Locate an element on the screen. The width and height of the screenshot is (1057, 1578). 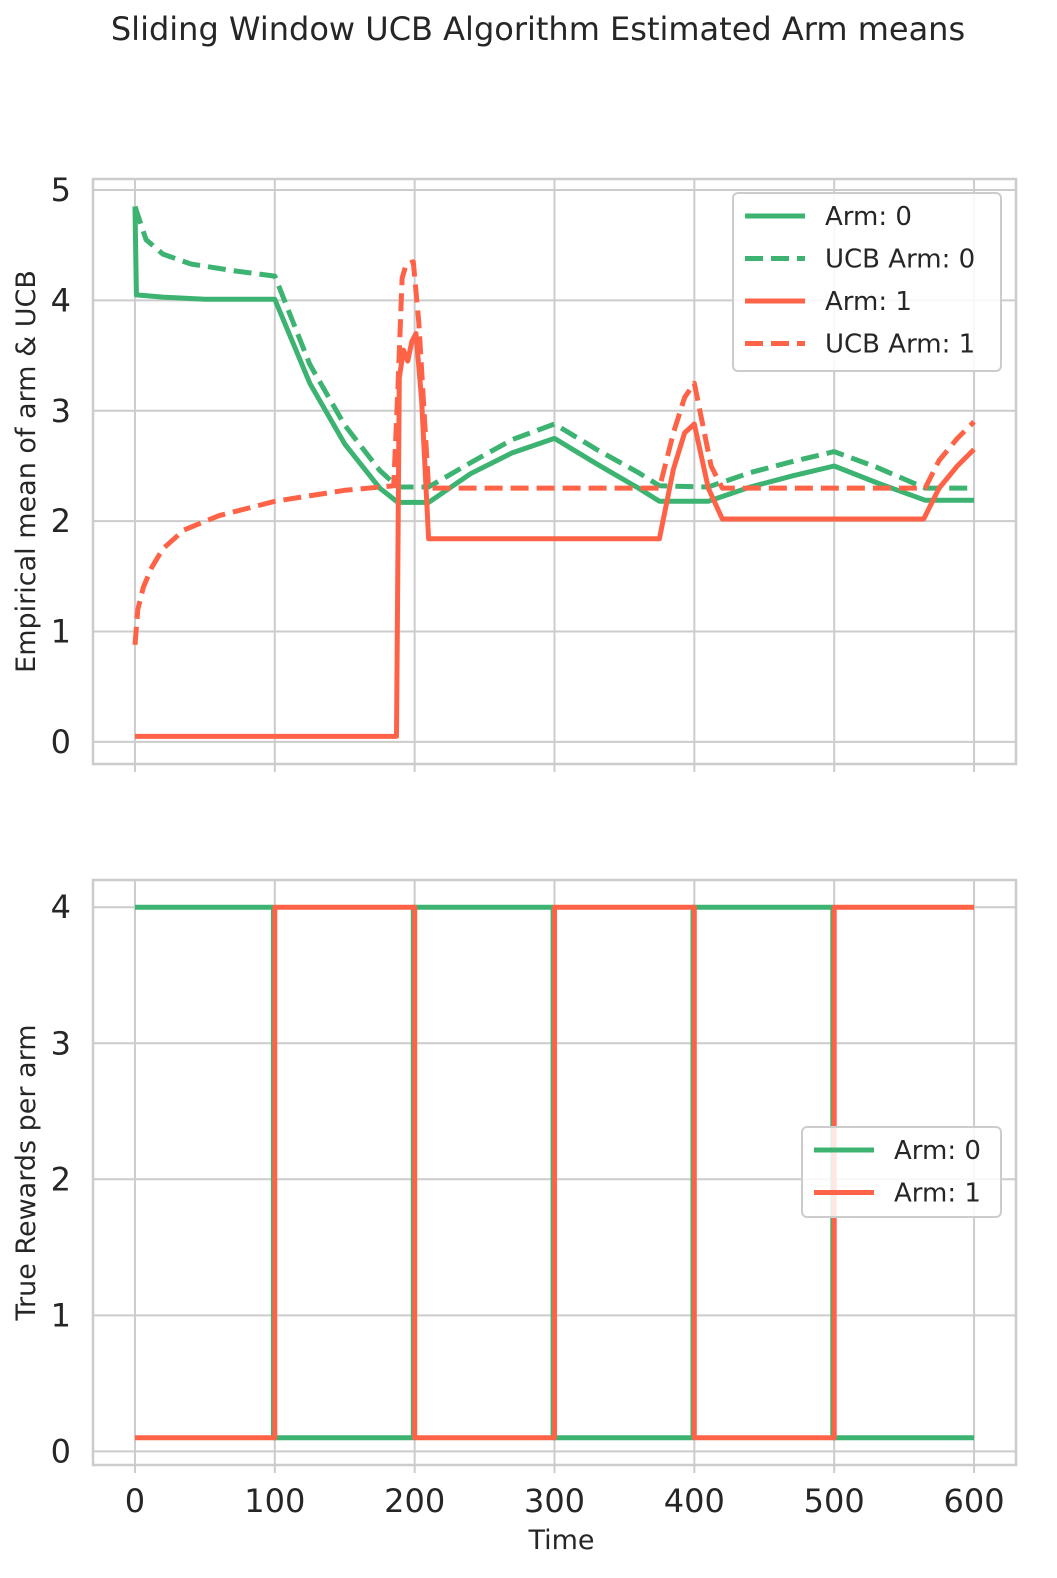
x-ticks: 0 100 200 300 400 500 600 is located at coordinates (565, 1492).